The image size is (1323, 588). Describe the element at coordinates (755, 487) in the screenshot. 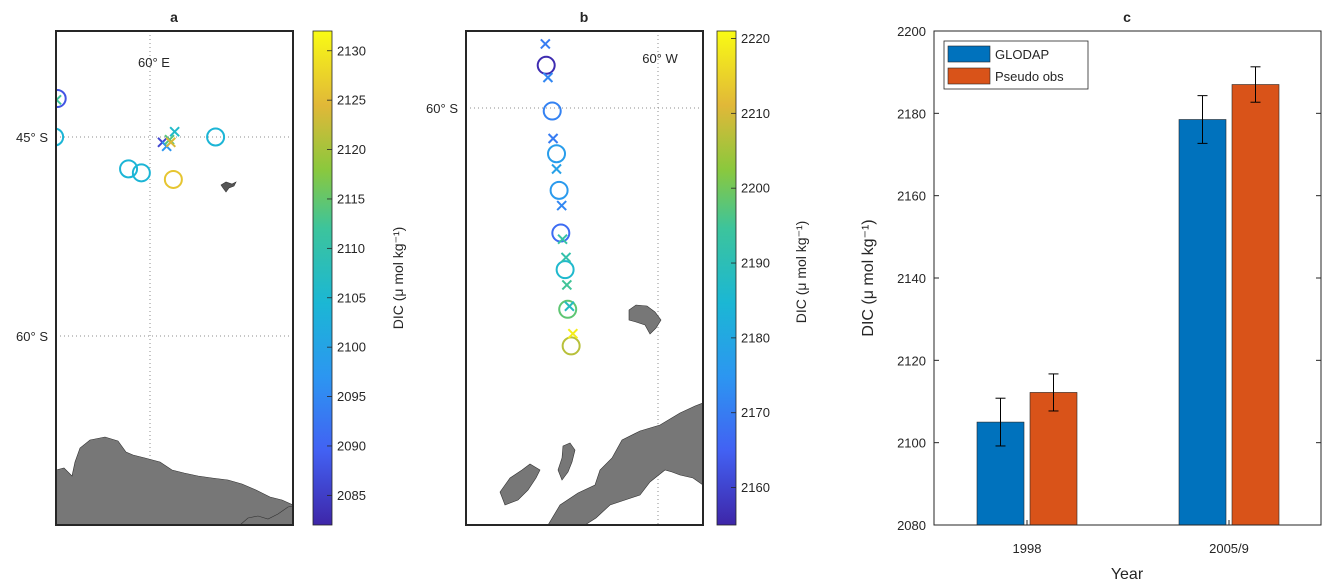

I see `colorbar-tick-label: 2160` at that location.